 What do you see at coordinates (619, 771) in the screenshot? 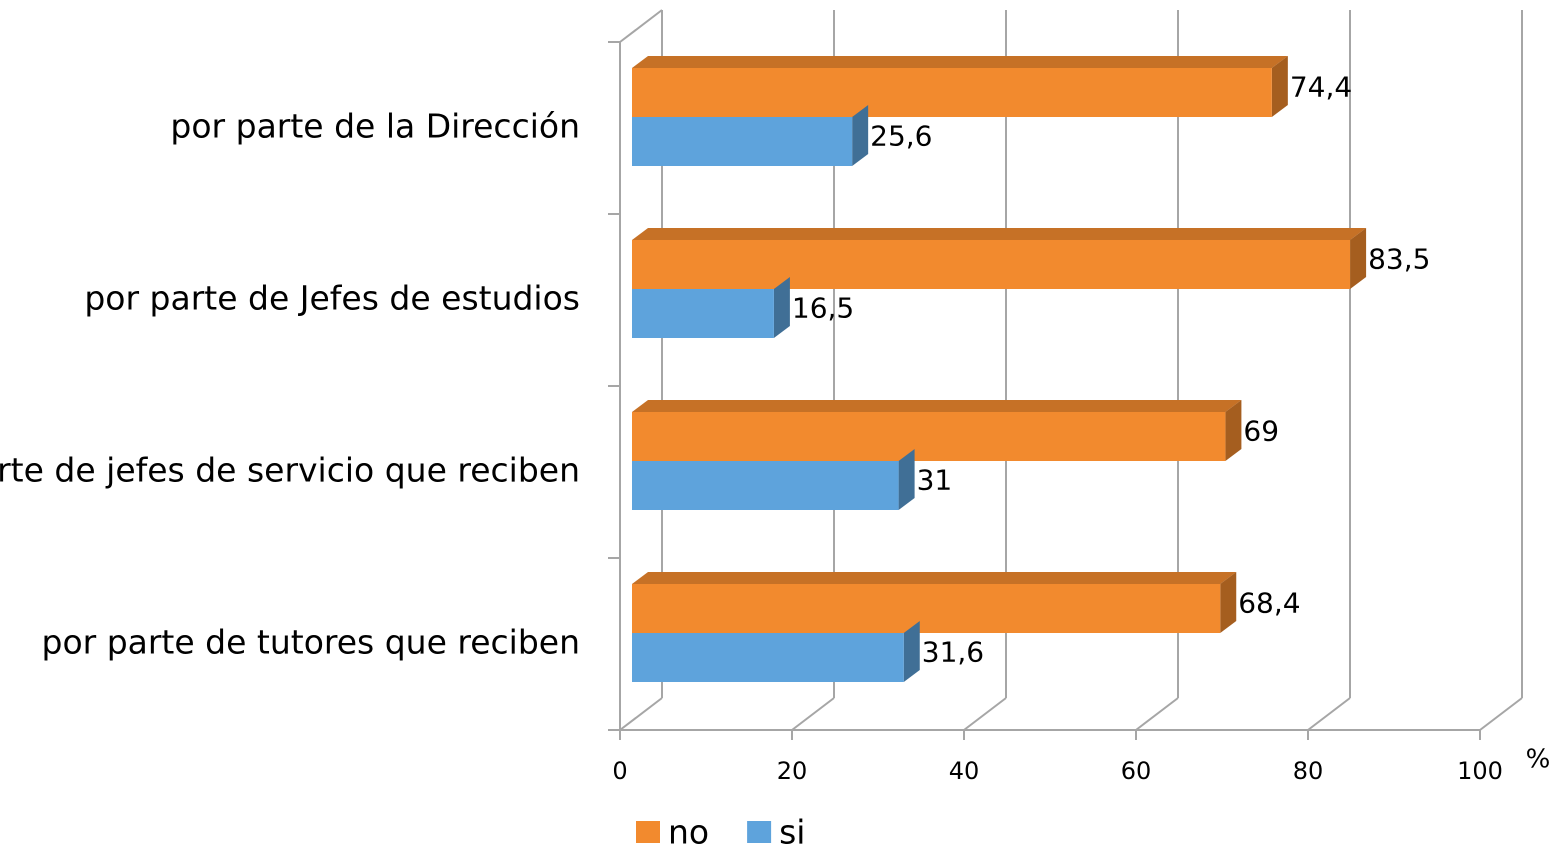
I see `x-tick-label: 0` at bounding box center [619, 771].